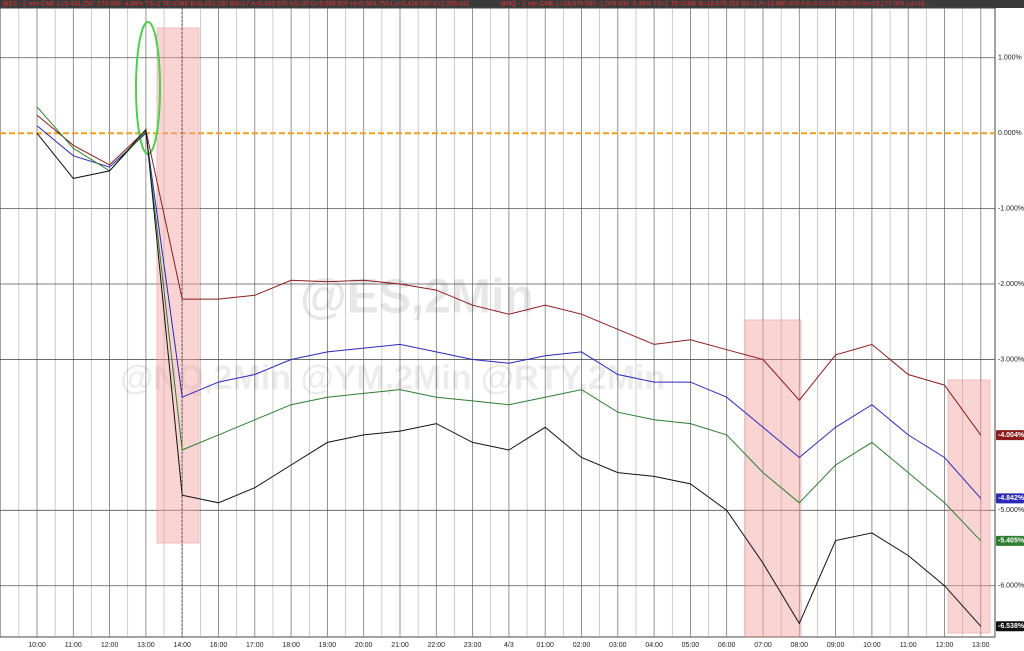  What do you see at coordinates (509, 645) in the screenshot?
I see `x-tick-label: 4/3` at bounding box center [509, 645].